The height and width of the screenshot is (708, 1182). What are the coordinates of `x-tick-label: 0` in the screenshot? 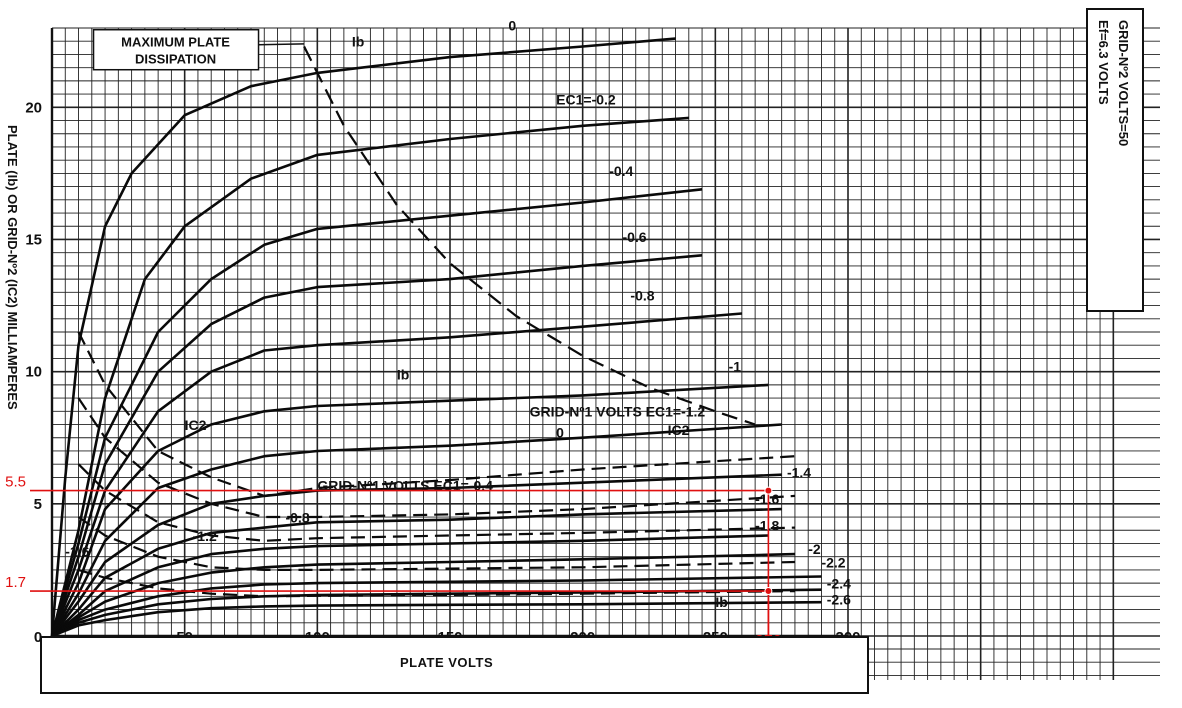 It's located at (38, 637).